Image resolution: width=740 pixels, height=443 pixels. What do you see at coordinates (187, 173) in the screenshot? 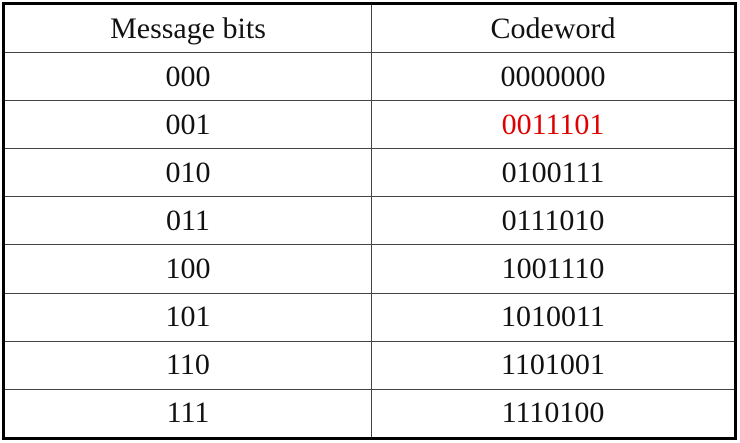
I see `table-cell: 010` at bounding box center [187, 173].